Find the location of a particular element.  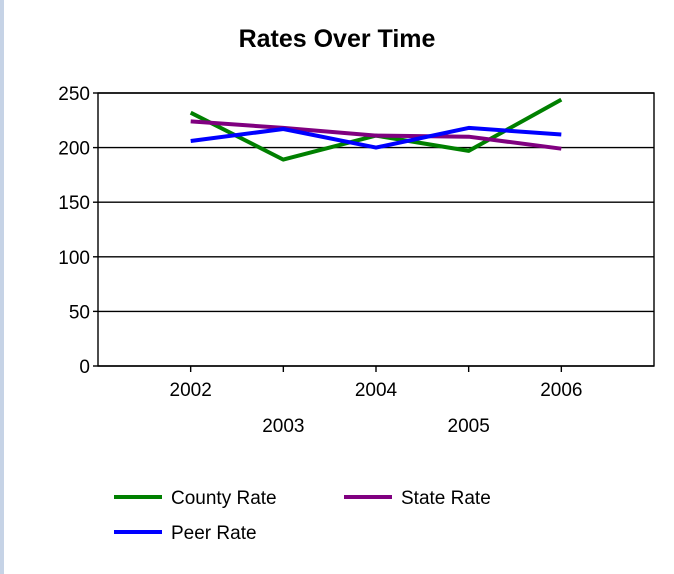

x-tick-label: 2006 is located at coordinates (561, 390).